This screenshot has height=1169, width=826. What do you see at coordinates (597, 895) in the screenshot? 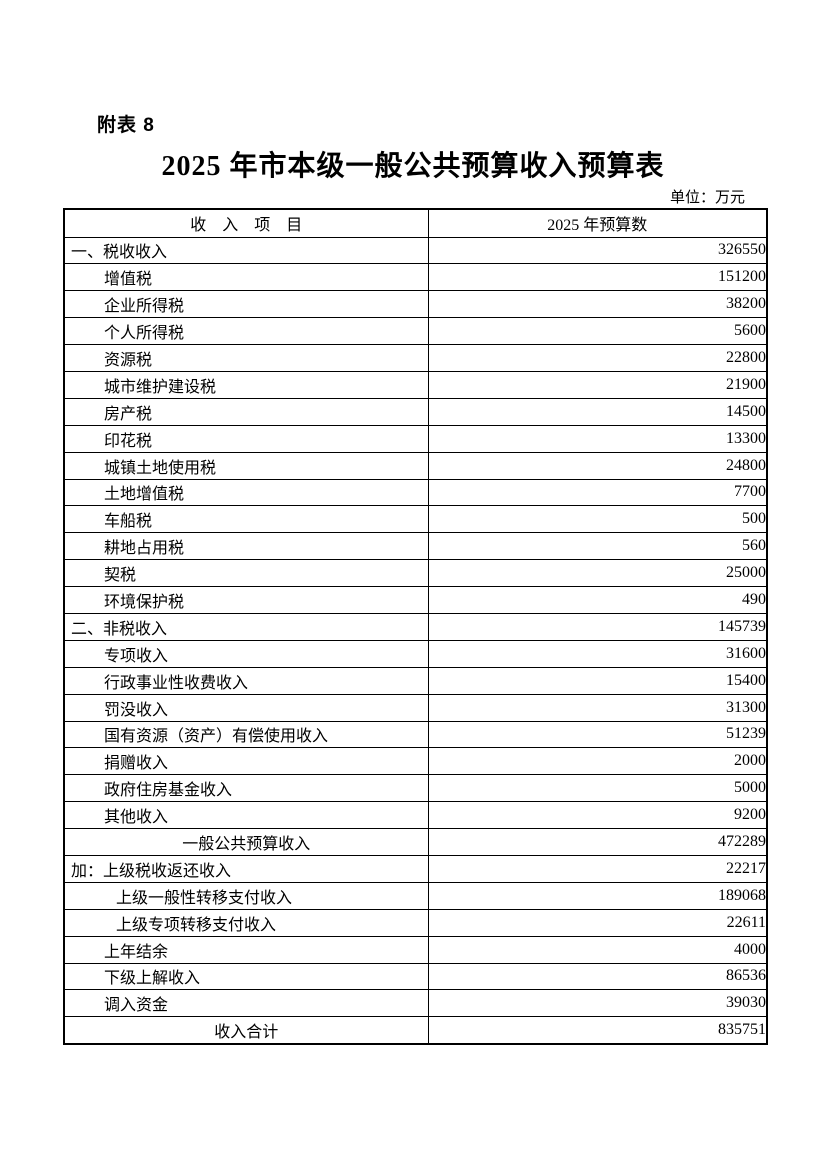
I see `row-value: 189068` at bounding box center [597, 895].